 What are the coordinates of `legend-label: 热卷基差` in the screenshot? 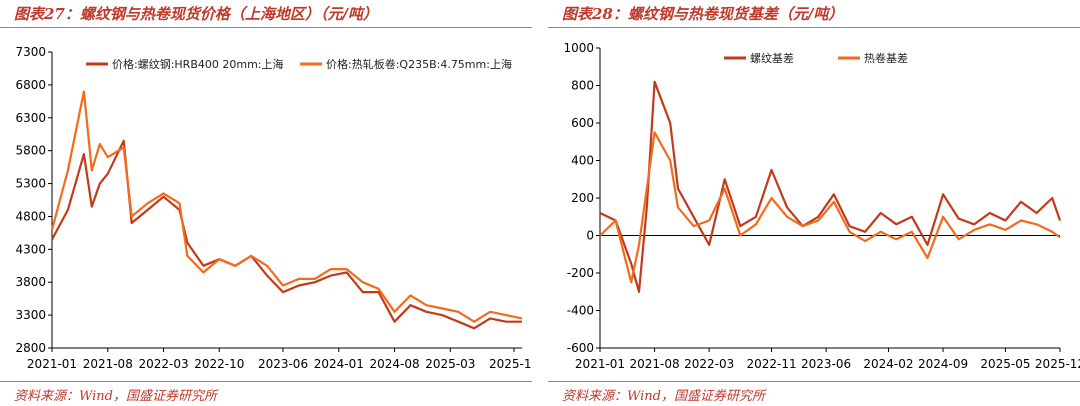 It's located at (886, 58).